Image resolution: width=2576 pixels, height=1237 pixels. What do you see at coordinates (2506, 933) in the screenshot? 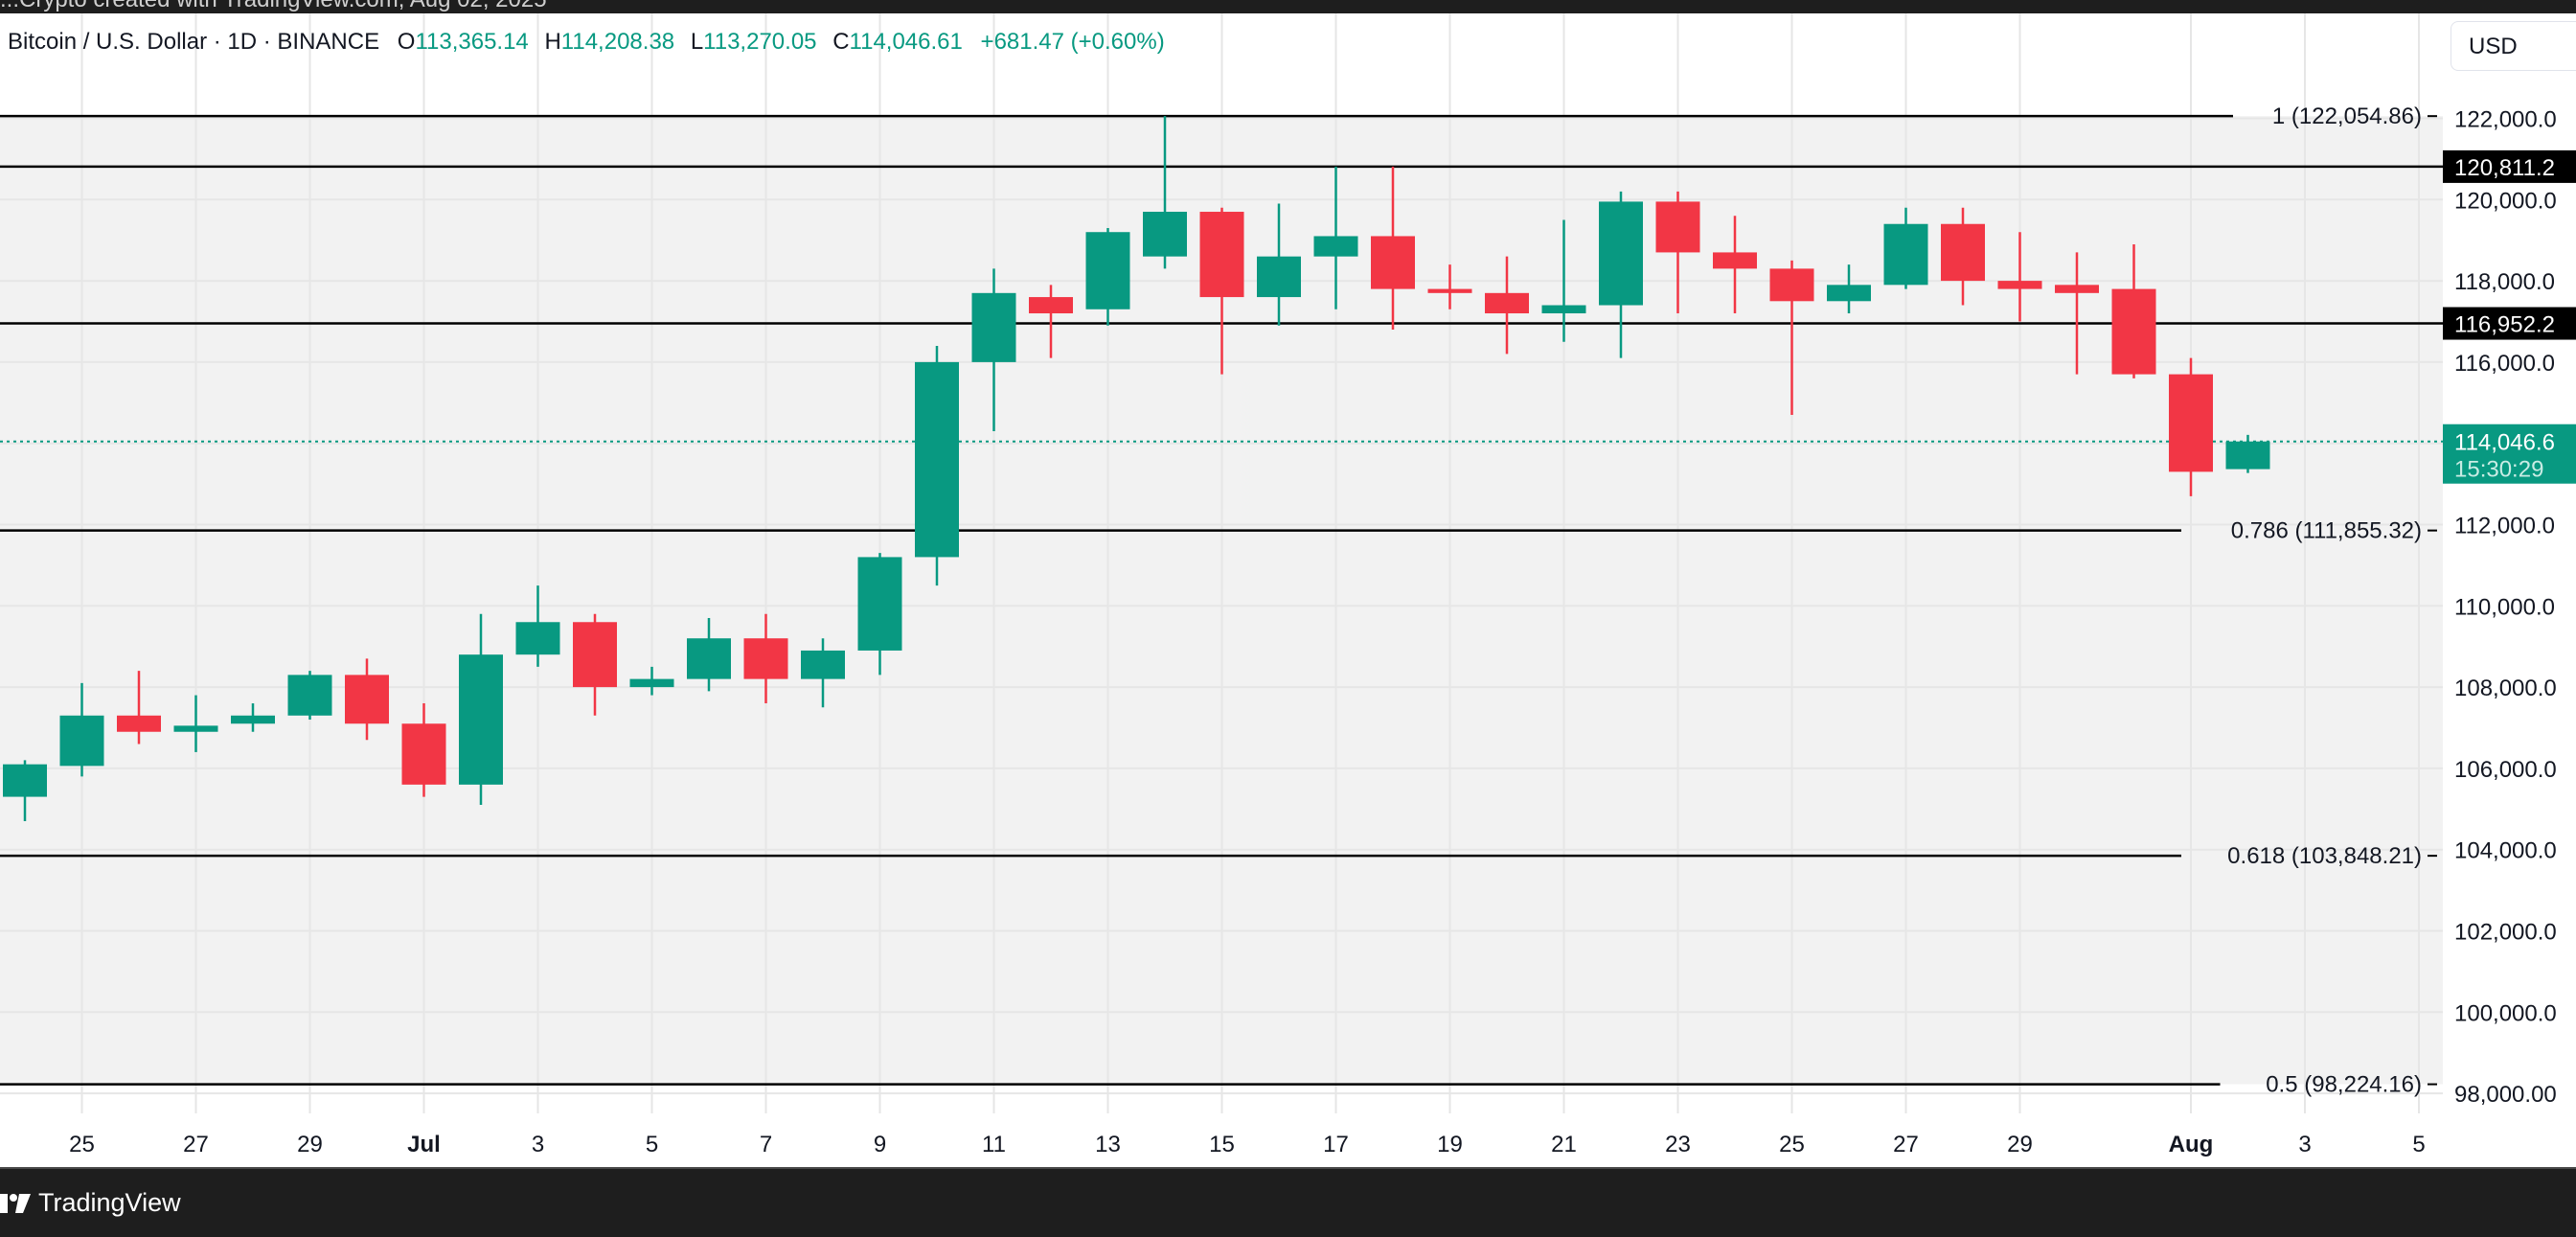
I see `price-tick: 102,000.0` at bounding box center [2506, 933].